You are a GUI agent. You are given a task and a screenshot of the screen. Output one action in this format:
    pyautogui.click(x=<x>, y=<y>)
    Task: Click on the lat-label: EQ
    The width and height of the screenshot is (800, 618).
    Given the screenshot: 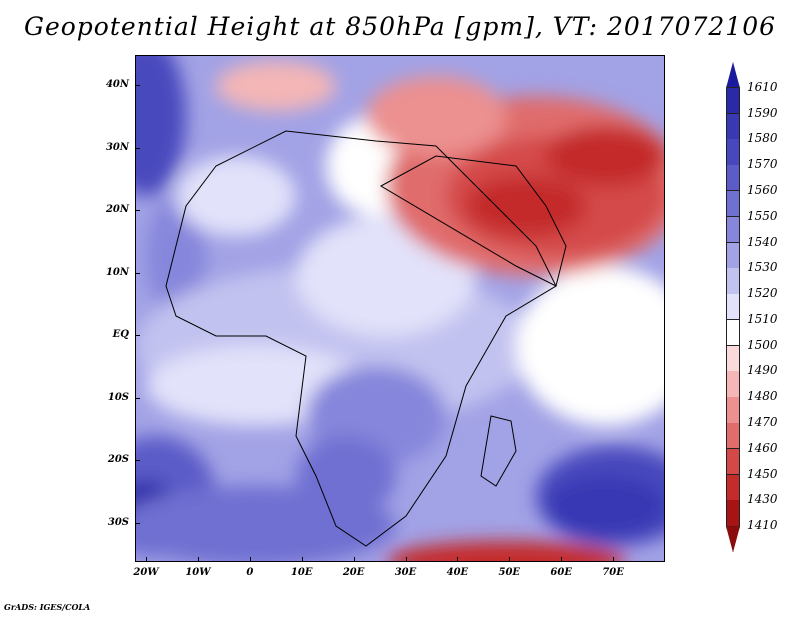 What is the action you would take?
    pyautogui.click(x=120, y=334)
    